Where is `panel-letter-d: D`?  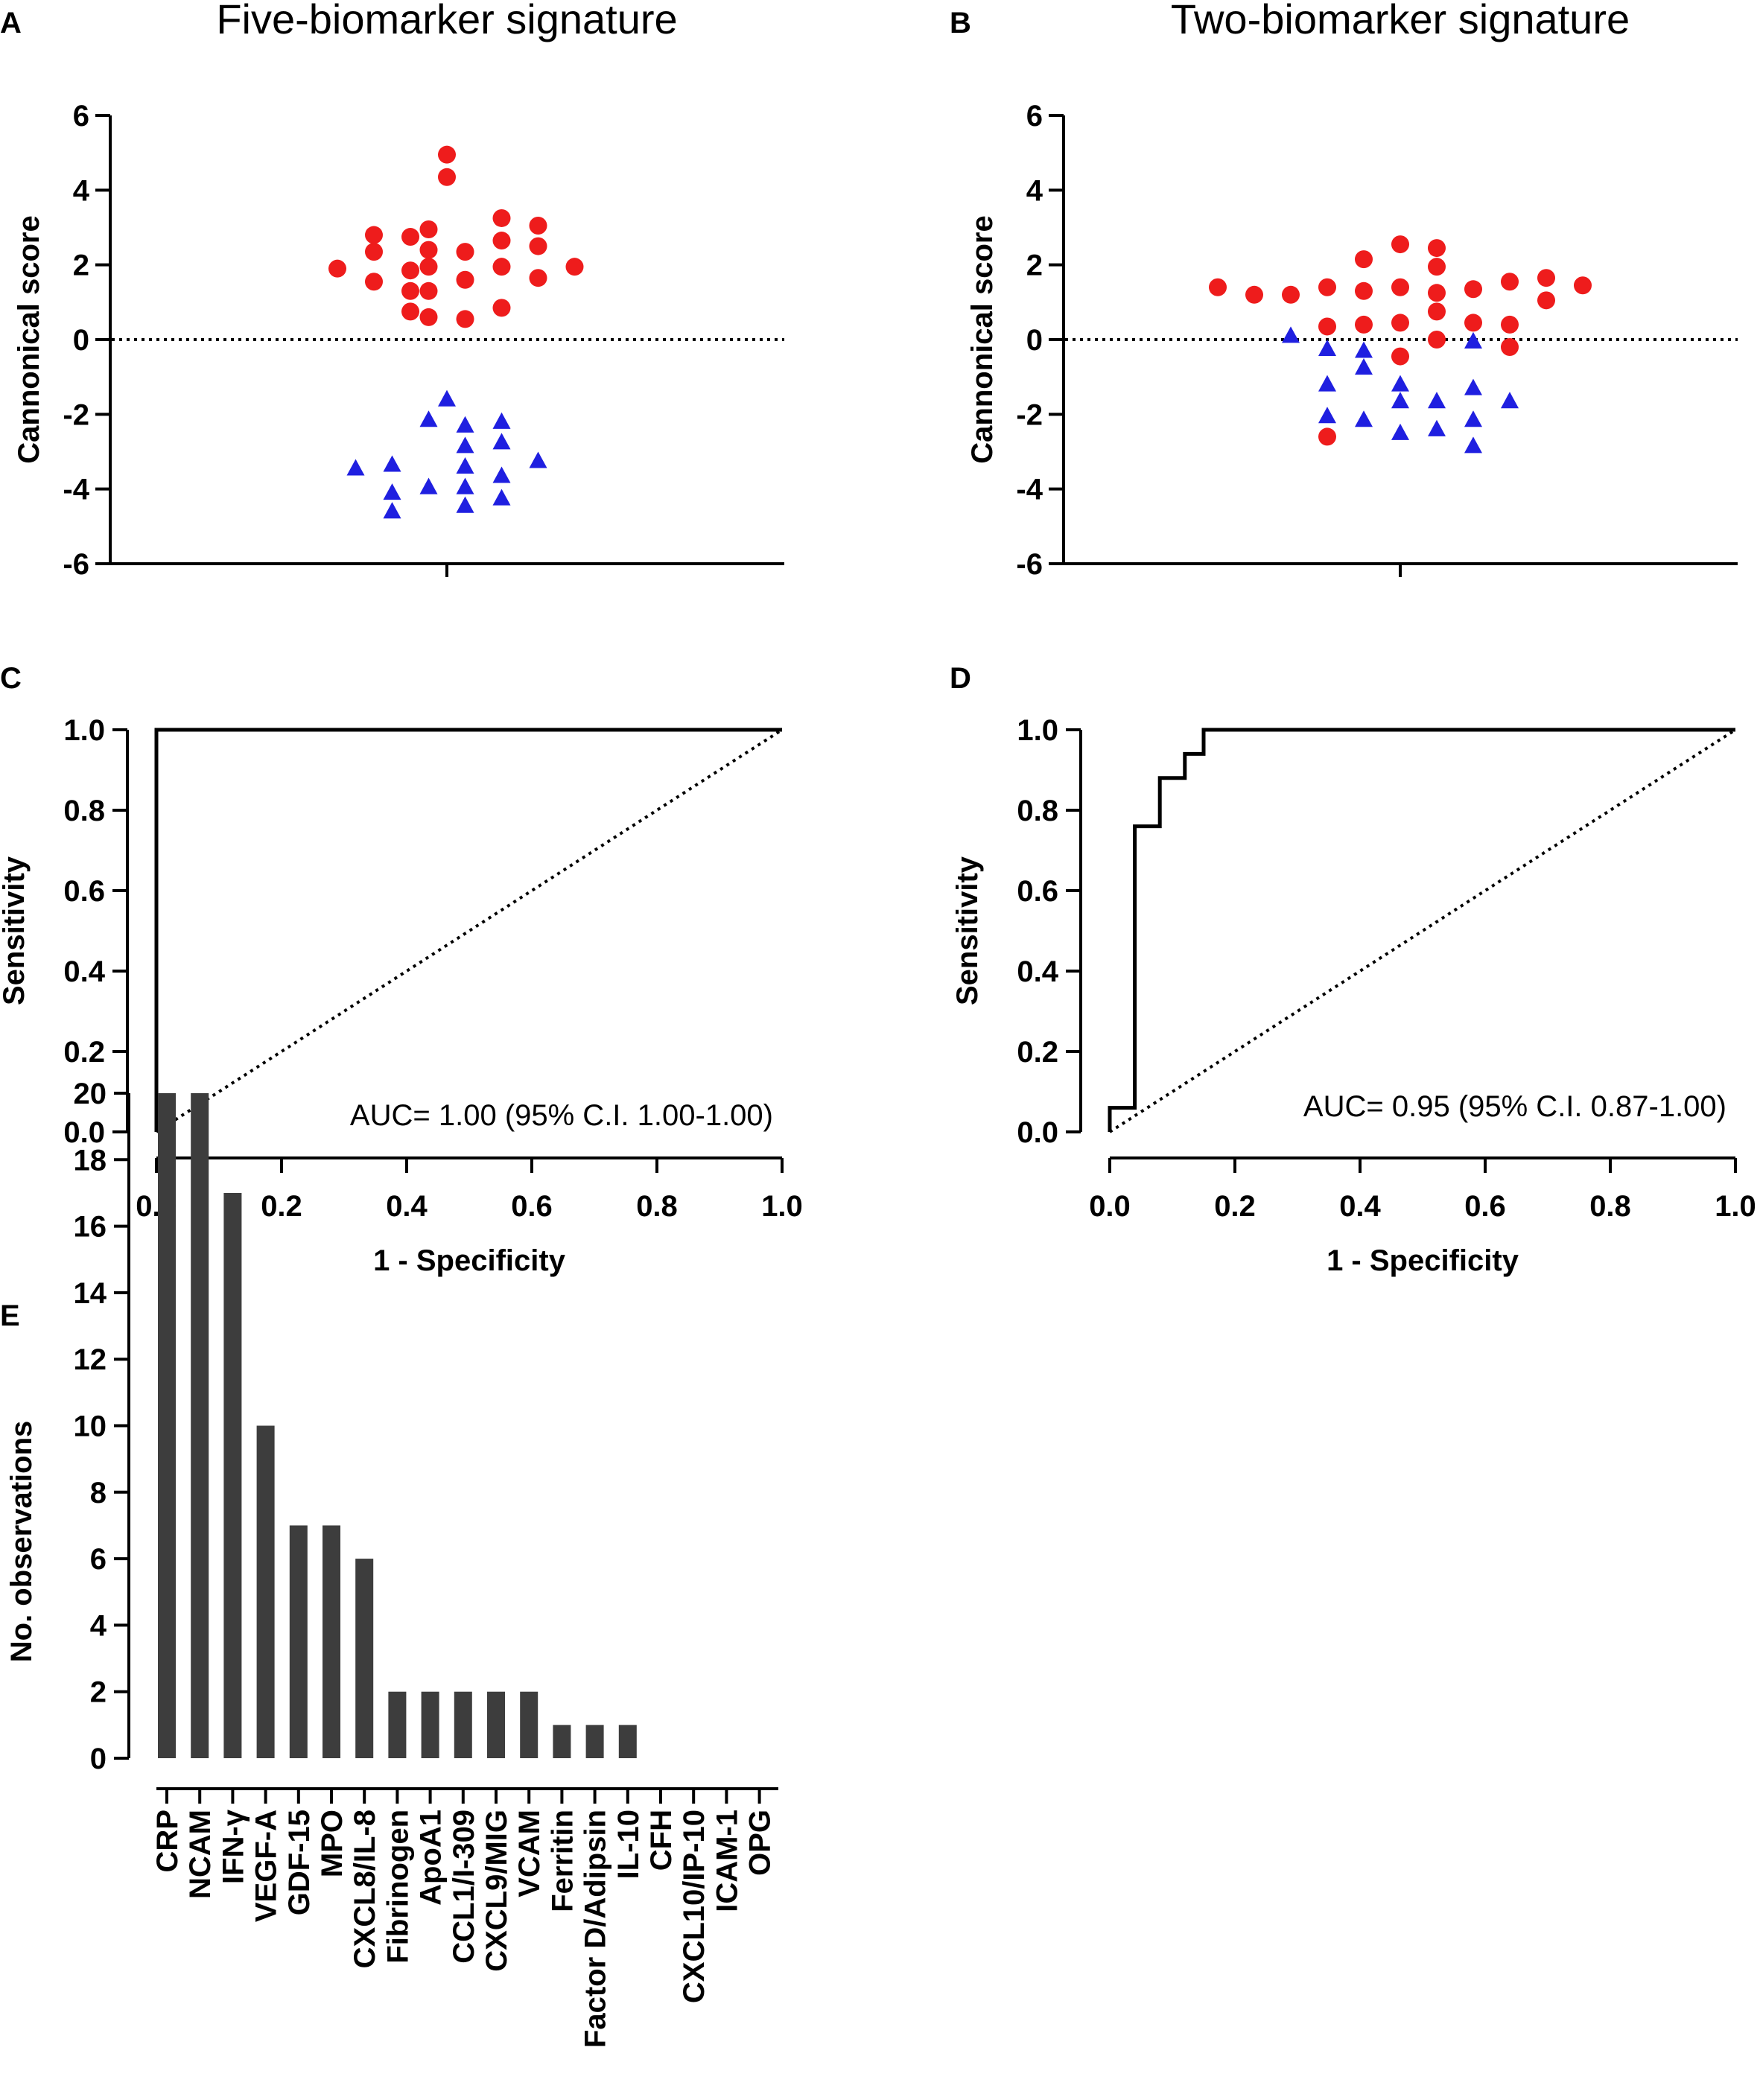 panel-letter-d: D is located at coordinates (960, 678).